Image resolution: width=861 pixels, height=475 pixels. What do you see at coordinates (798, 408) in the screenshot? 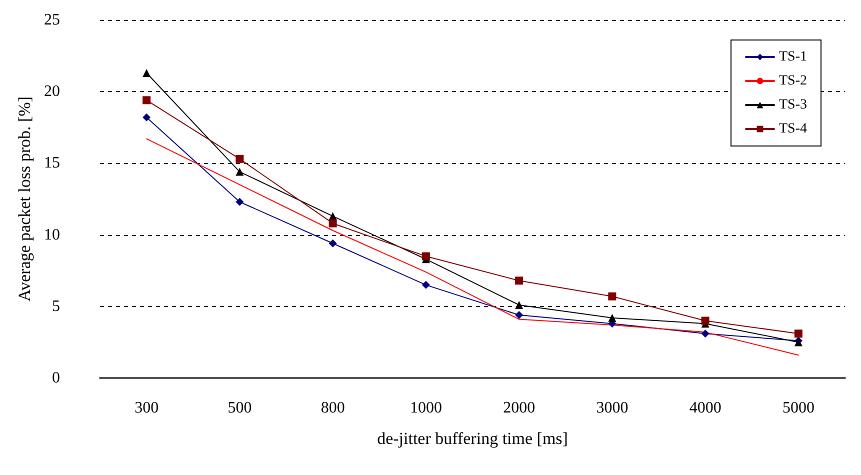
I see `x-tick-label: 5000` at bounding box center [798, 408].